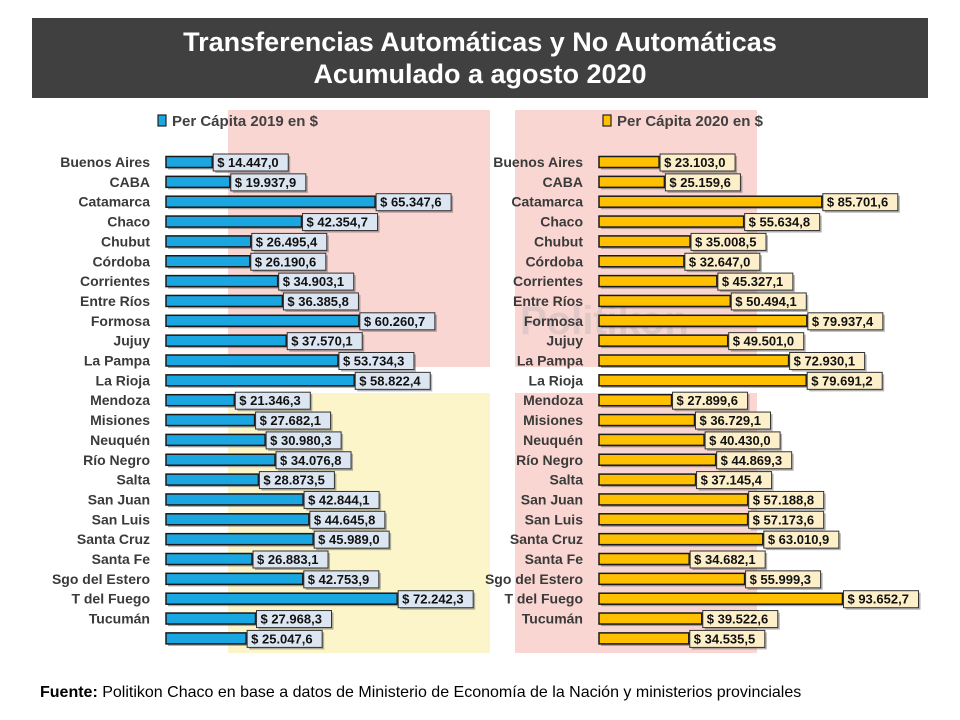  What do you see at coordinates (556, 380) in the screenshot?
I see `category-label-2020: La Rioja` at bounding box center [556, 380].